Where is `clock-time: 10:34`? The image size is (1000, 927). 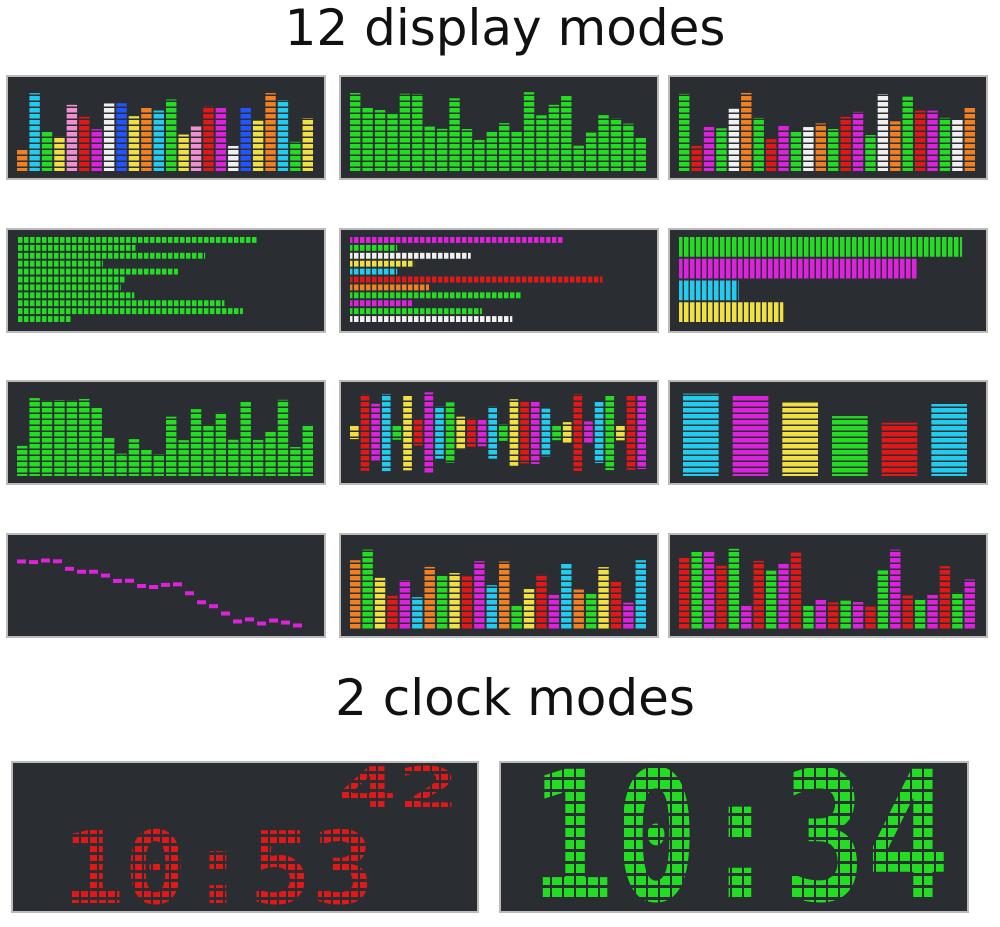 clock-time: 10:34 is located at coordinates (740, 830).